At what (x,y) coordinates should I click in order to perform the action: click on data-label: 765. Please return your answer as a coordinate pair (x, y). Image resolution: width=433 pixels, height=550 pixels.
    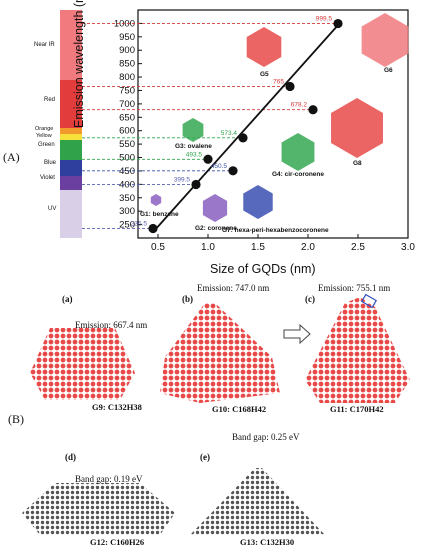
    Looking at the image, I should click on (278, 81).